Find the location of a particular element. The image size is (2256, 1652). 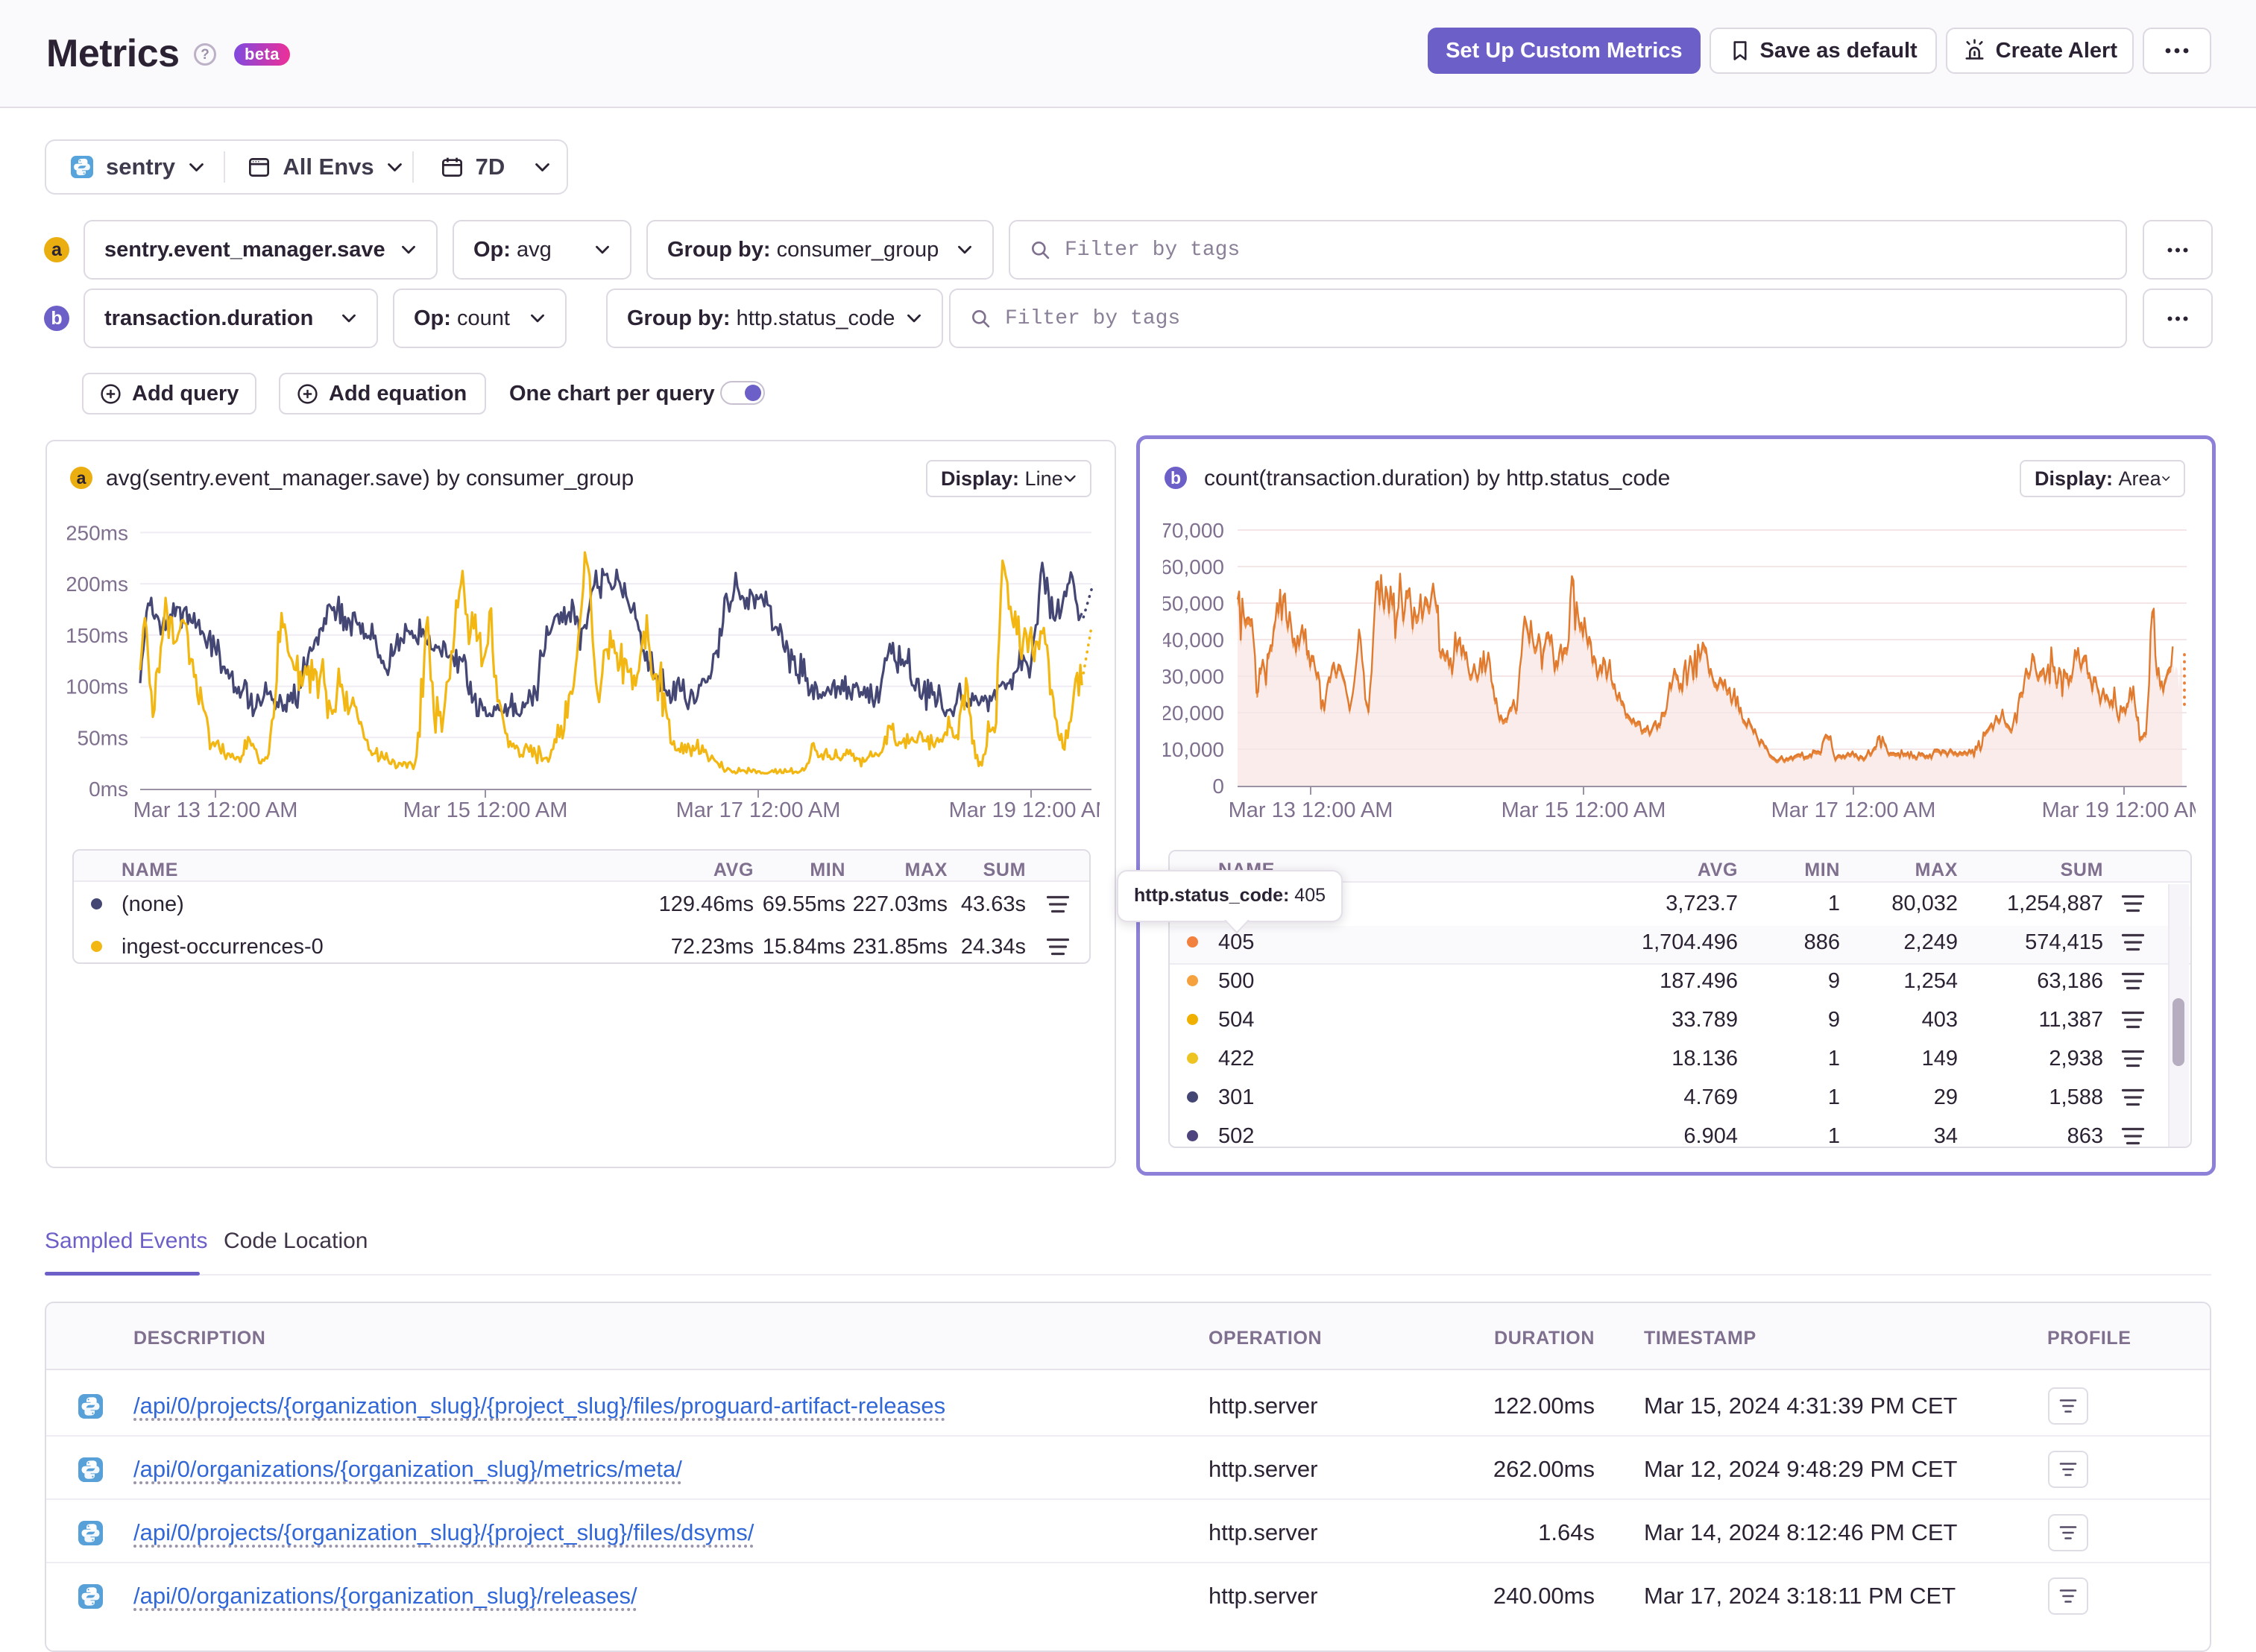

svg-text: 60,000 is located at coordinates (1193, 566).